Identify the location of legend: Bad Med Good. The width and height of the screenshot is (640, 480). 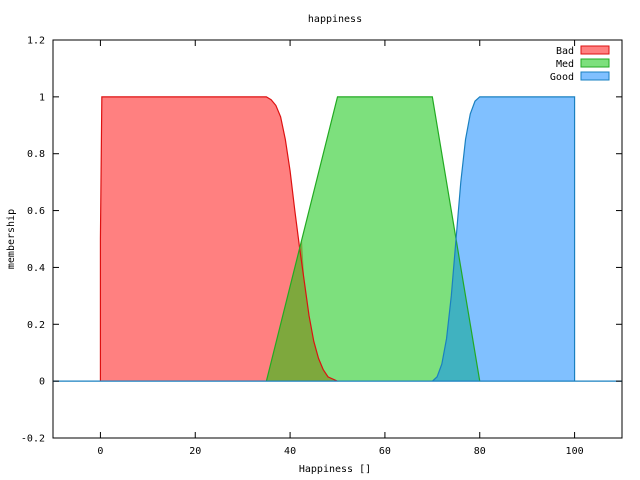
(580, 64).